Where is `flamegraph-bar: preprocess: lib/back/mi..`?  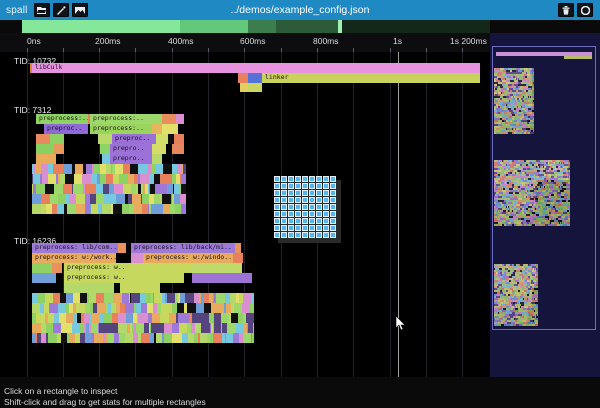
flamegraph-bar: preprocess: lib/back/mi.. is located at coordinates (183, 248).